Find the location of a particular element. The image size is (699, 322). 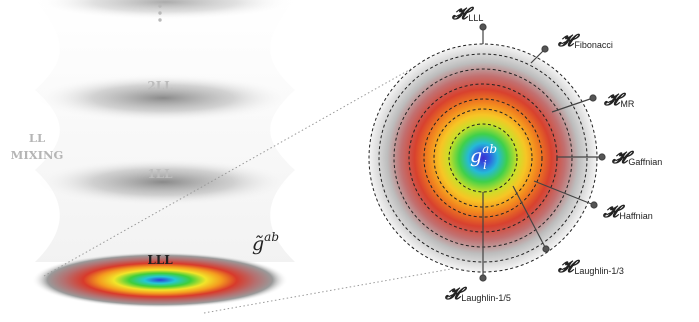

pin-lll is located at coordinates (483, 27).